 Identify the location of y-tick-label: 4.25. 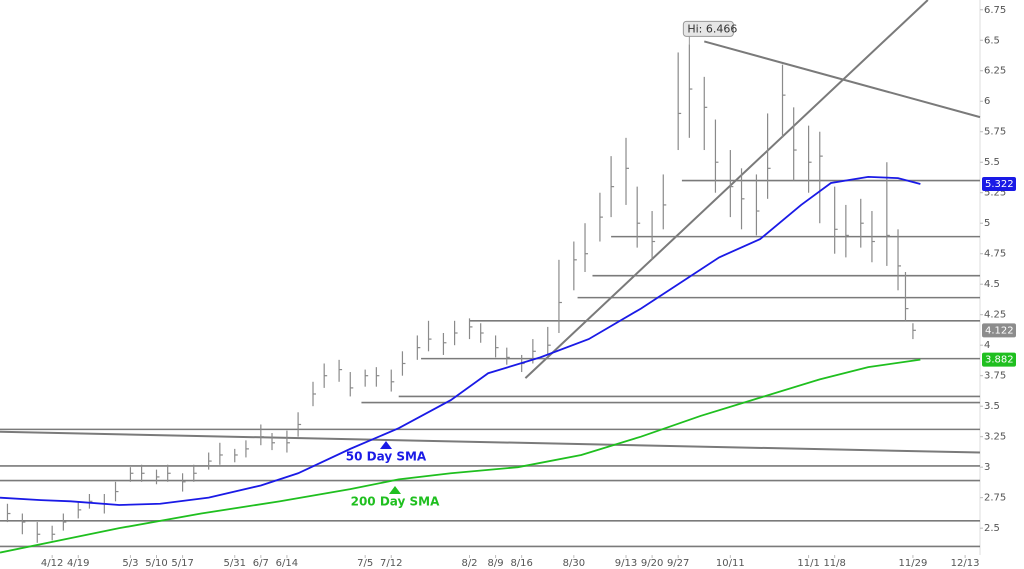
(995, 315).